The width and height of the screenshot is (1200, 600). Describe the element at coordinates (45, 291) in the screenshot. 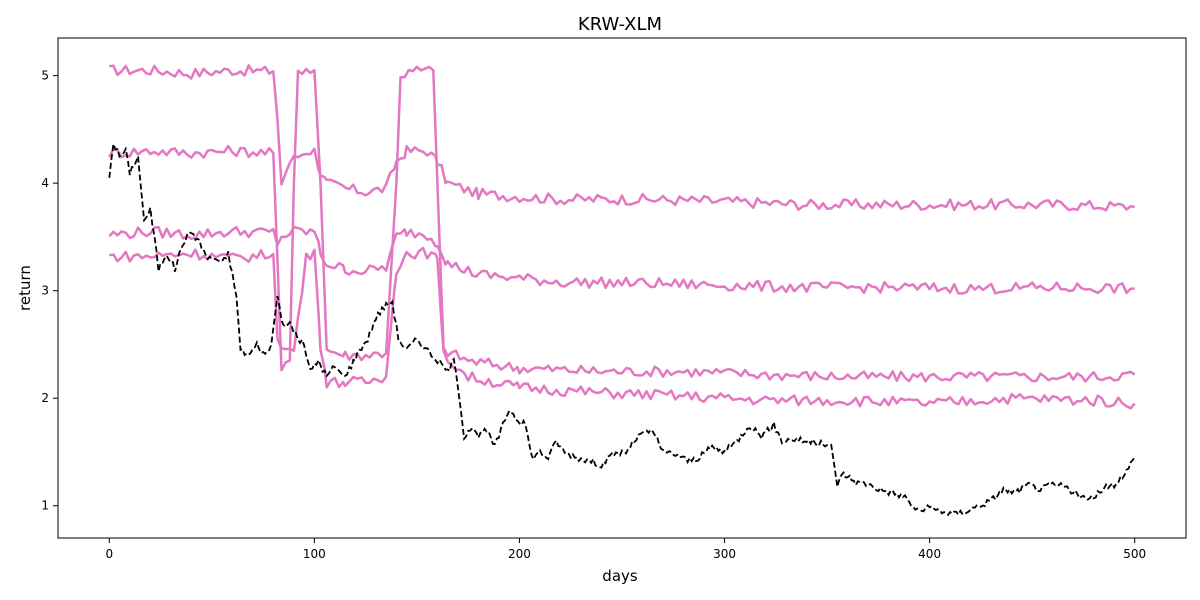

I see `y-tick-label-3: 3` at that location.